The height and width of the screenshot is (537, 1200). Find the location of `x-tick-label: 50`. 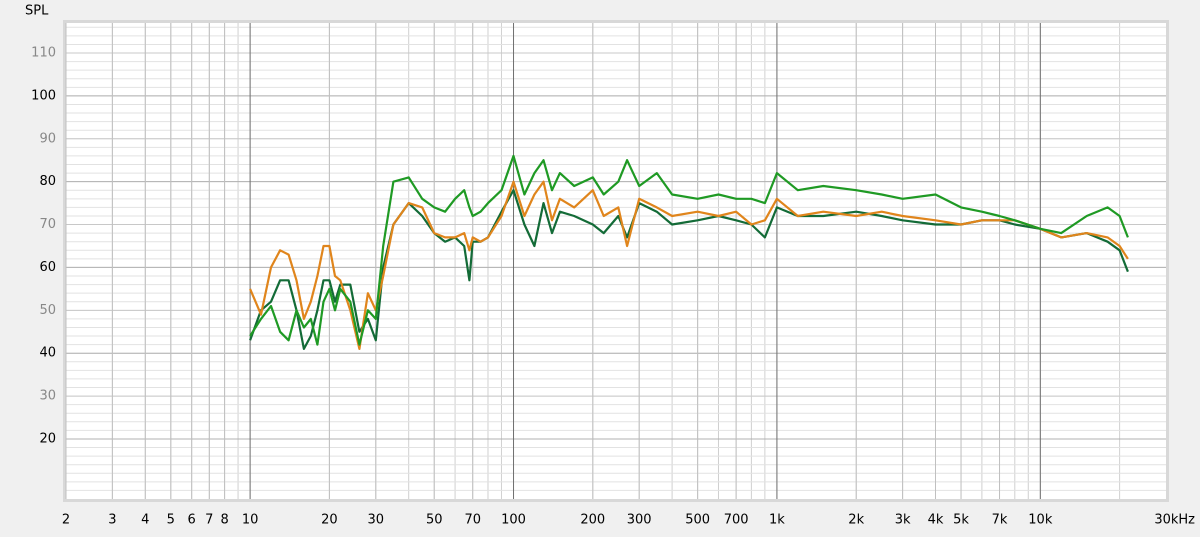

x-tick-label: 50 is located at coordinates (434, 520).